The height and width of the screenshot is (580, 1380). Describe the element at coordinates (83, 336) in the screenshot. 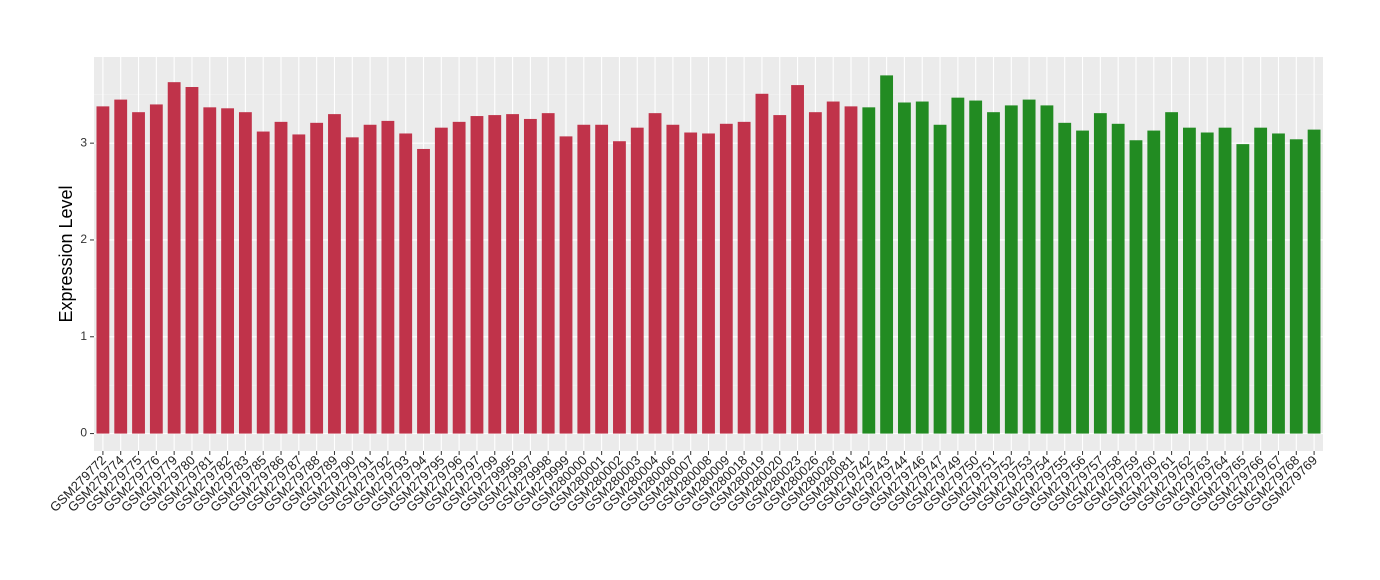

I see `y-tick-label: 1` at that location.